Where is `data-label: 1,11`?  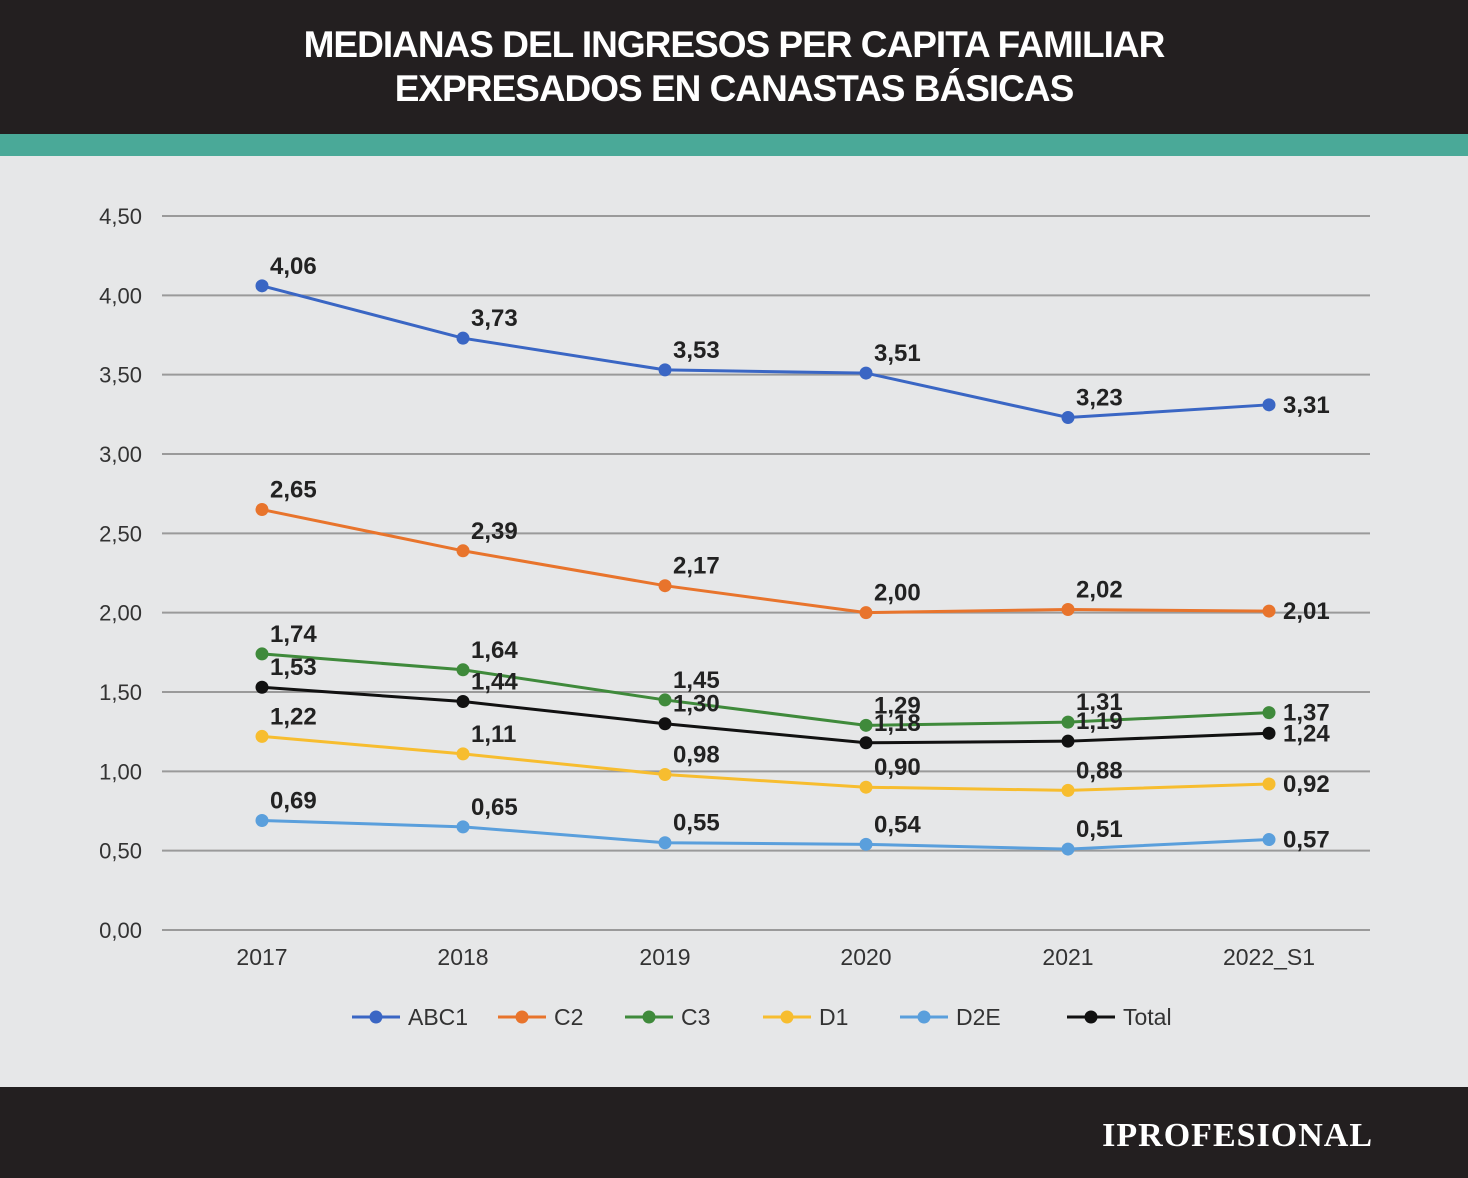
data-label: 1,11 is located at coordinates (493, 734).